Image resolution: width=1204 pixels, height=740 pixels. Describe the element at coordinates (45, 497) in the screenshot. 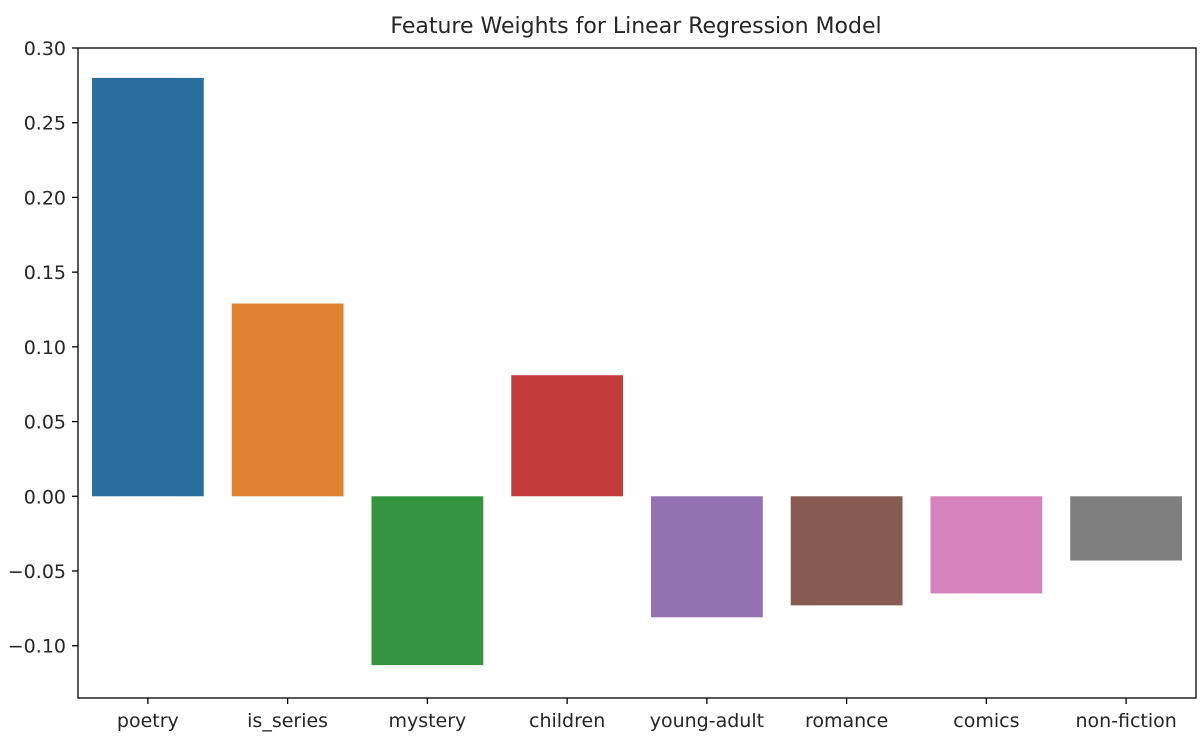

I see `y-tick-label: 0.00` at that location.